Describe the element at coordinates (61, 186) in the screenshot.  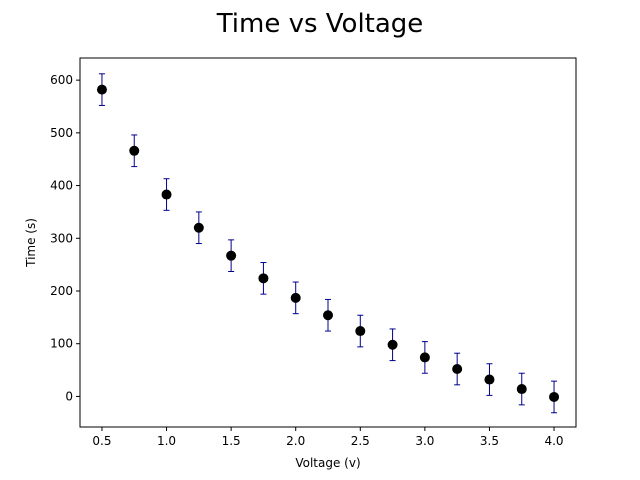
I see `y-tick-label: 400` at that location.